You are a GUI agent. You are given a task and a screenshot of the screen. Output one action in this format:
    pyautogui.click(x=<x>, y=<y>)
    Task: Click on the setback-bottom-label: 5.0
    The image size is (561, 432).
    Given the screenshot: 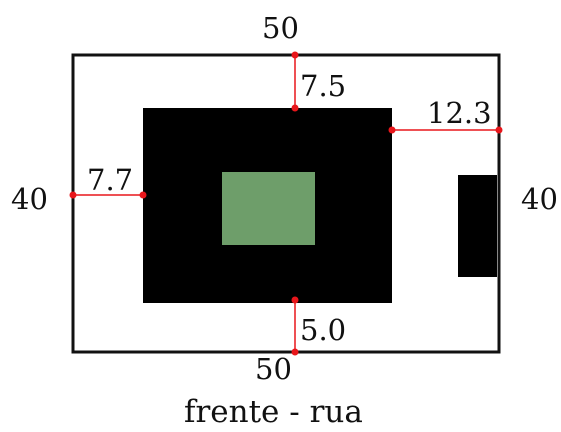 What is the action you would take?
    pyautogui.click(x=323, y=330)
    